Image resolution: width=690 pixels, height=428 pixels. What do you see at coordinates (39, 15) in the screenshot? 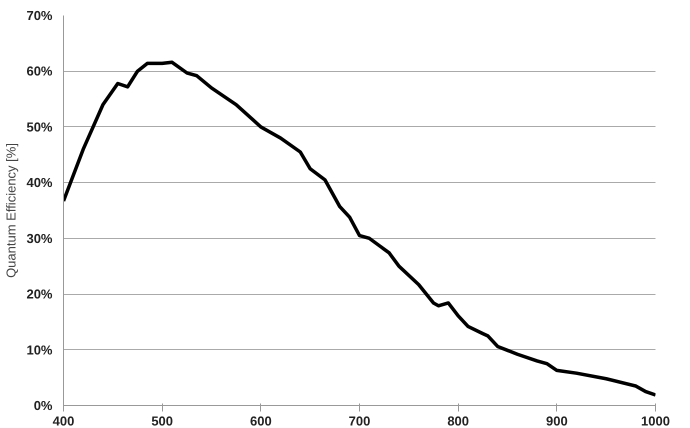
I see `y-tick-label: 70%` at bounding box center [39, 15].